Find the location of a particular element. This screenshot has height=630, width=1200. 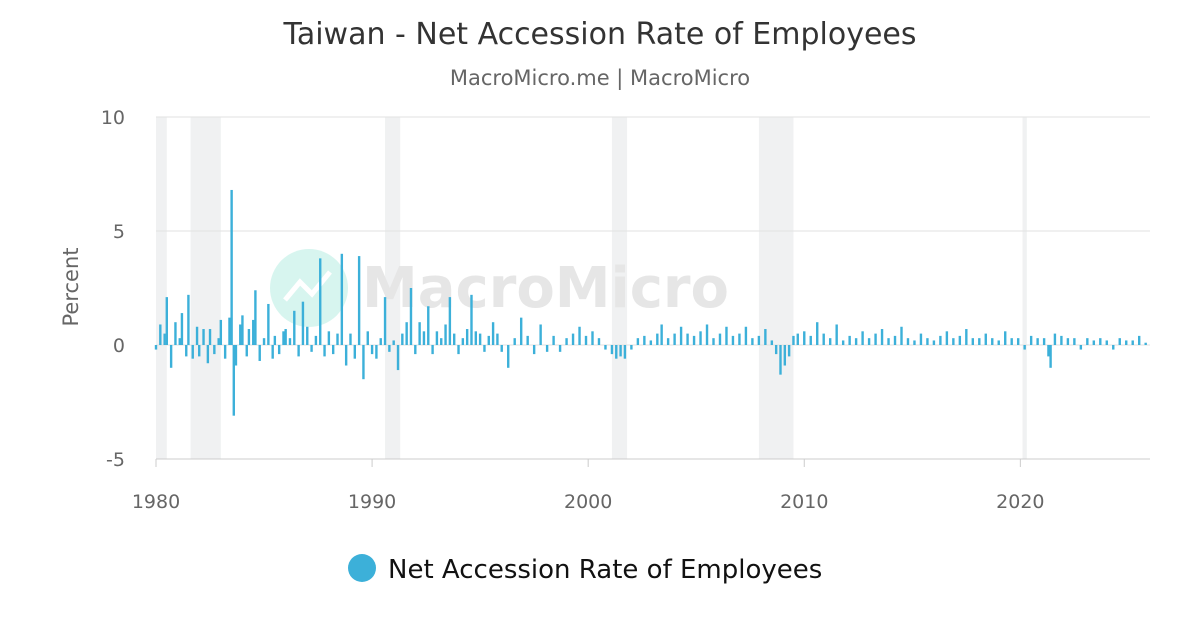

chart-title: Taiwan - Net Accession Rate of Employees is located at coordinates (599, 34).